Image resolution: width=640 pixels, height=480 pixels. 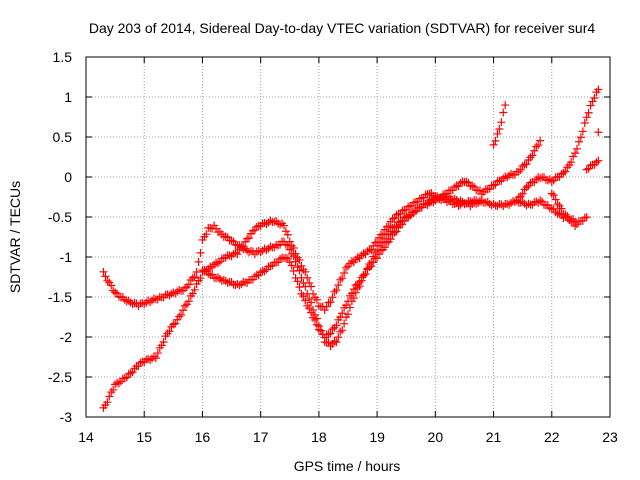 What do you see at coordinates (347, 466) in the screenshot?
I see `x-axis-label: GPS time / hours` at bounding box center [347, 466].